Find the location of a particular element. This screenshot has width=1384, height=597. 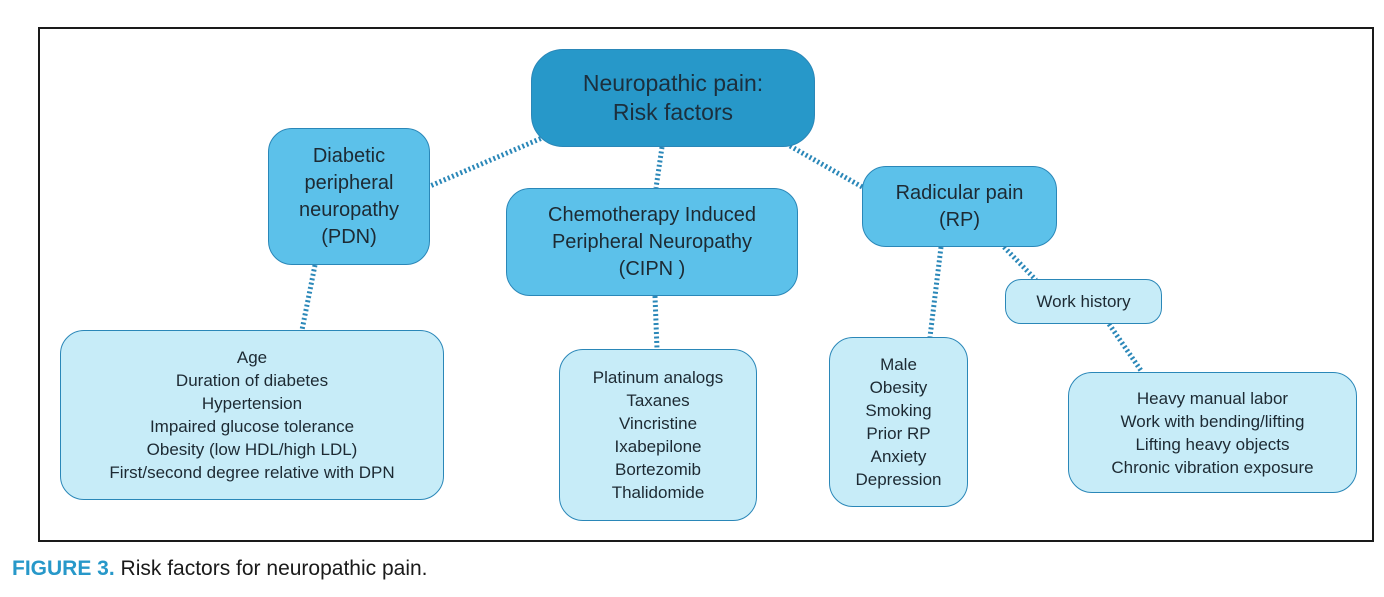

connector-root-rp is located at coordinates (827, 167).